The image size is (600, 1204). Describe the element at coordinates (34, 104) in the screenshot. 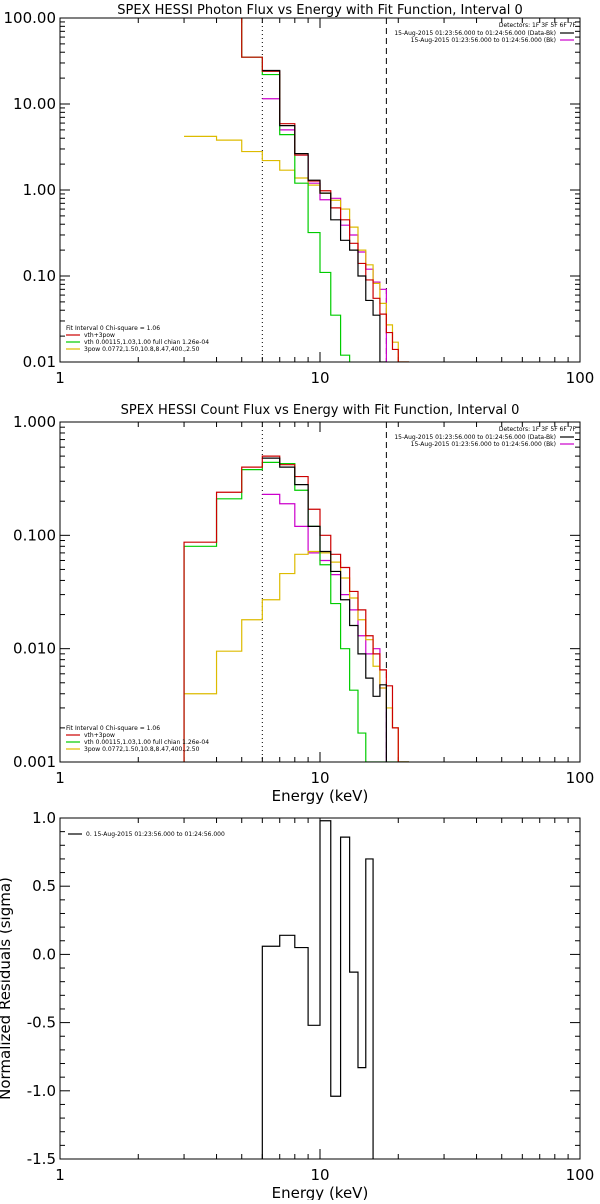

I see `y-tick-label: 10.00` at that location.